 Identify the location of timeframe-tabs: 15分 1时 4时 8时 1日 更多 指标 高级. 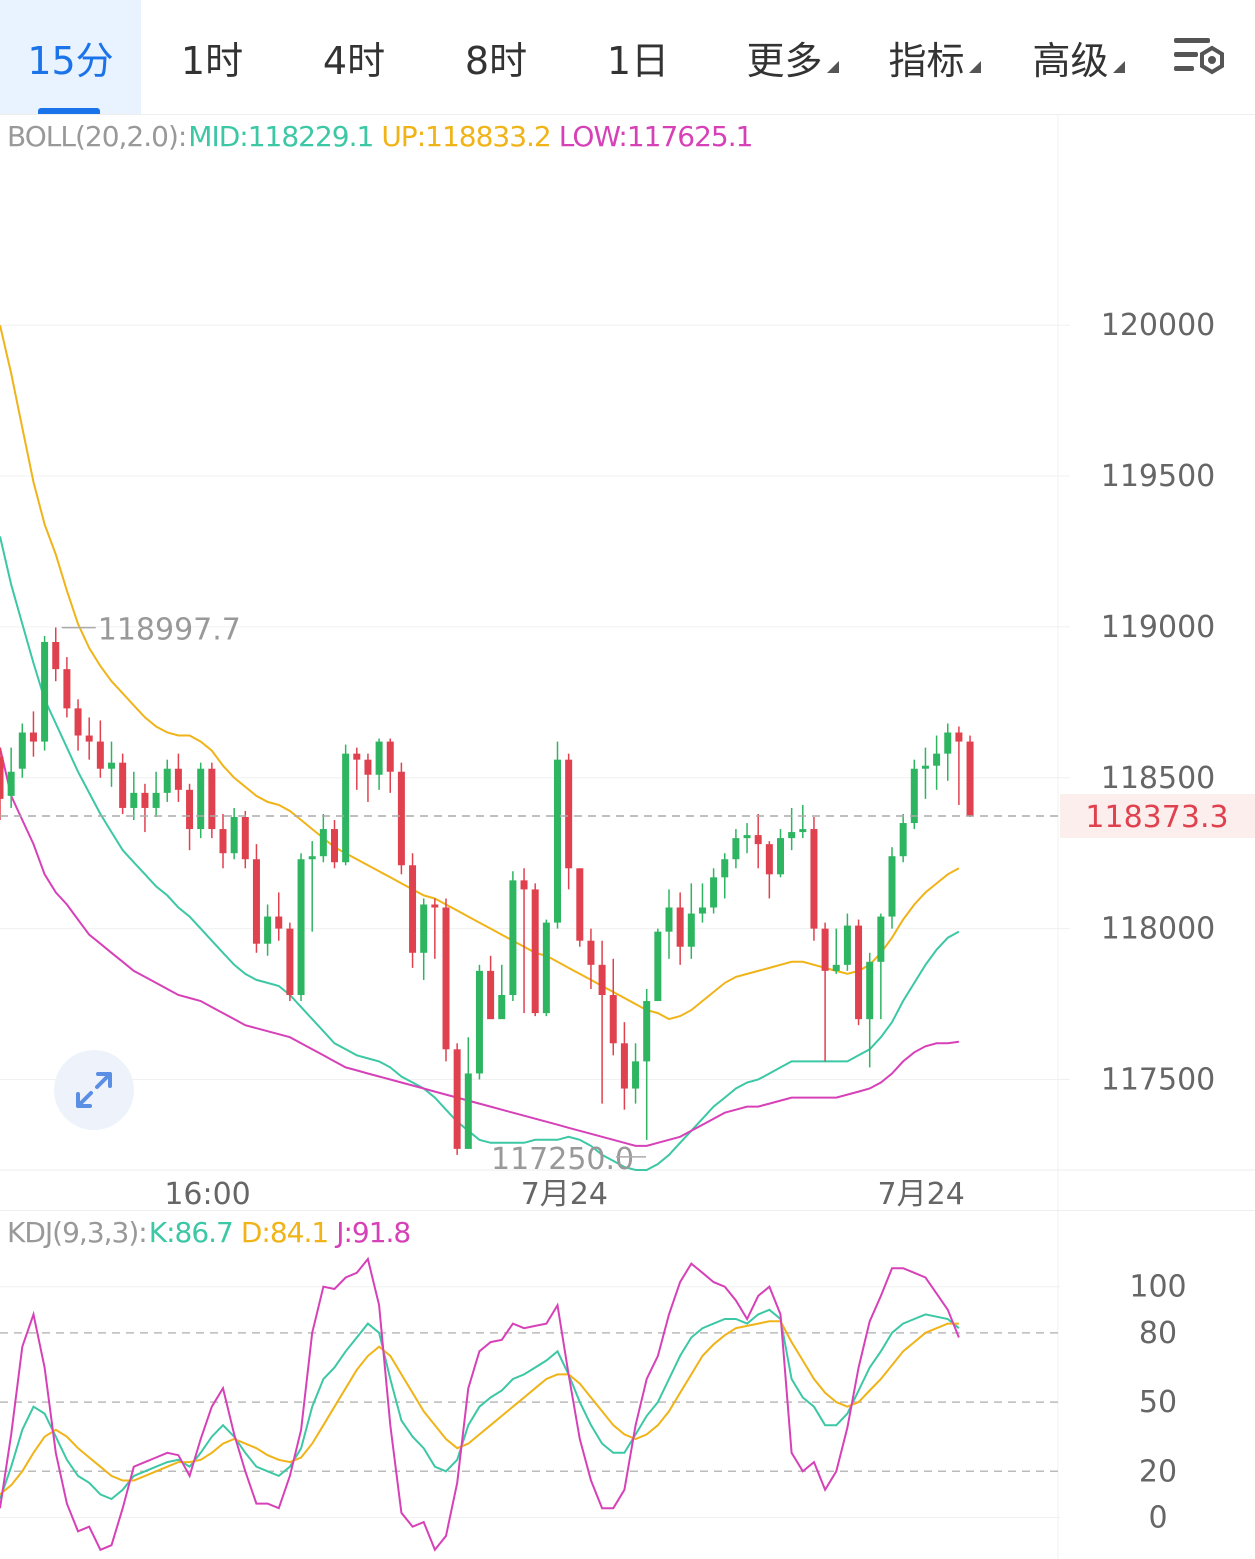
(627, 57).